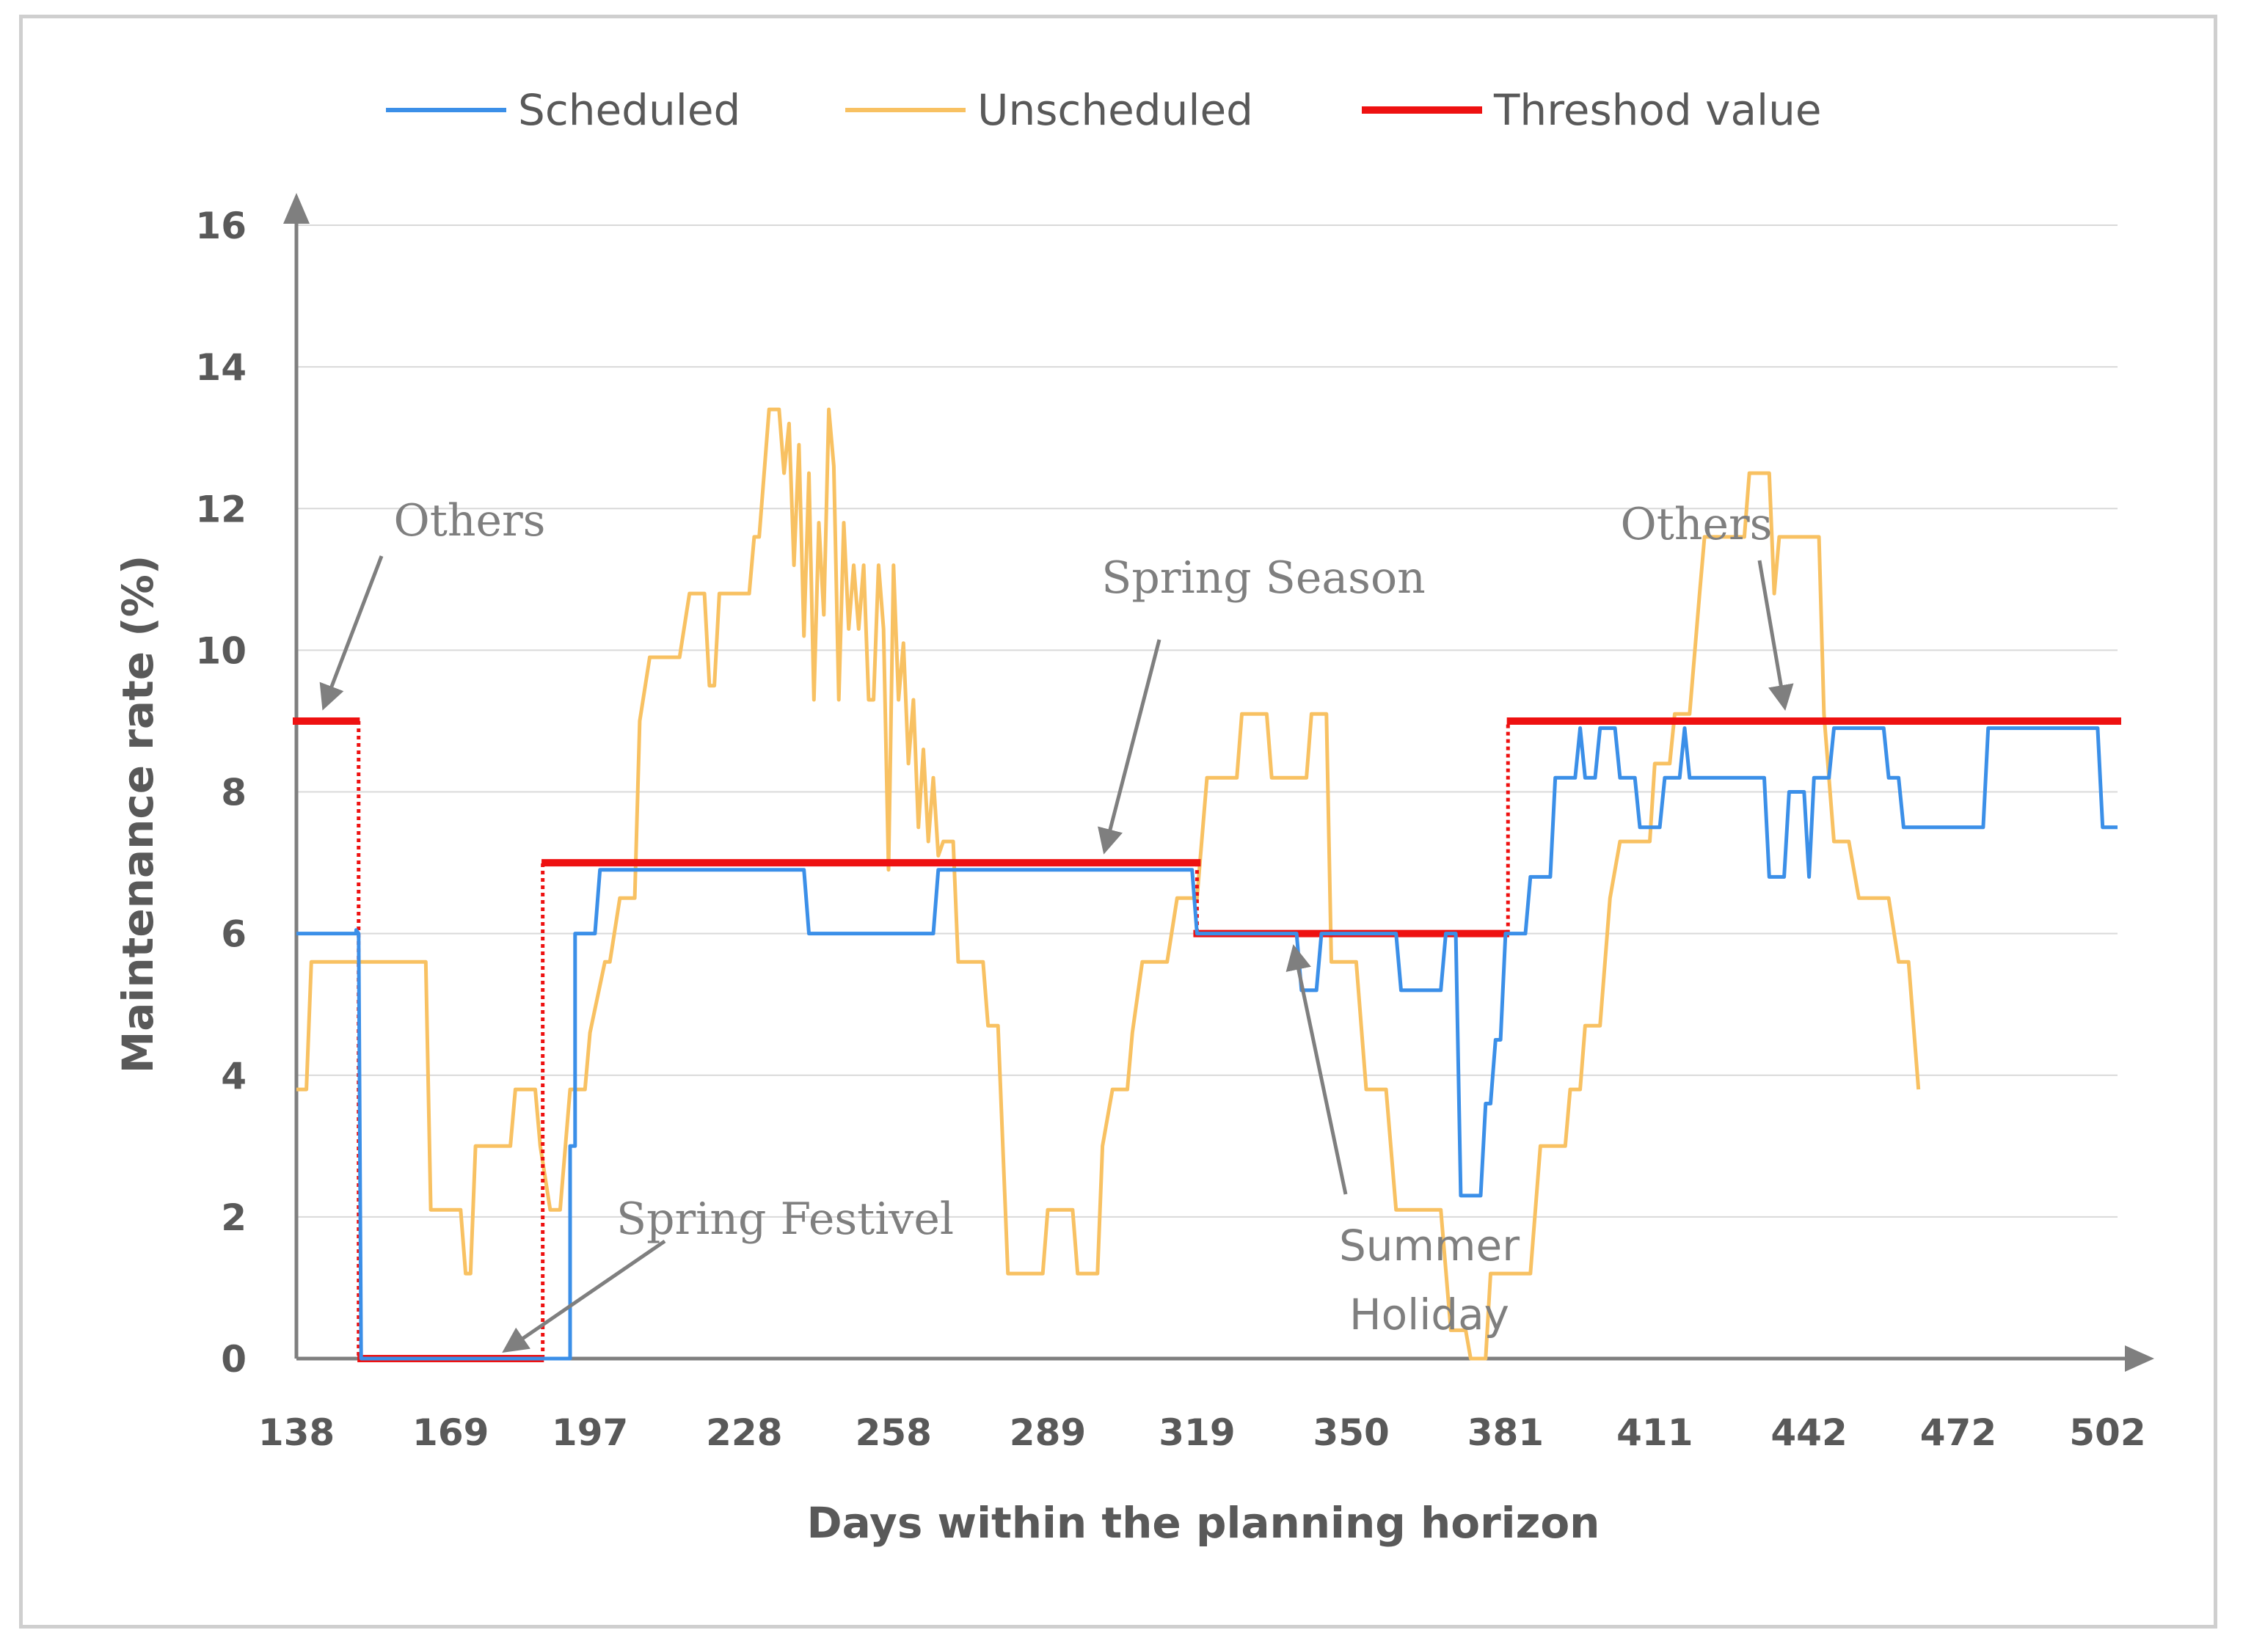 This screenshot has width=2243, height=1652. Describe the element at coordinates (629, 110) in the screenshot. I see `legend-label-scheduled: Scheduled` at that location.